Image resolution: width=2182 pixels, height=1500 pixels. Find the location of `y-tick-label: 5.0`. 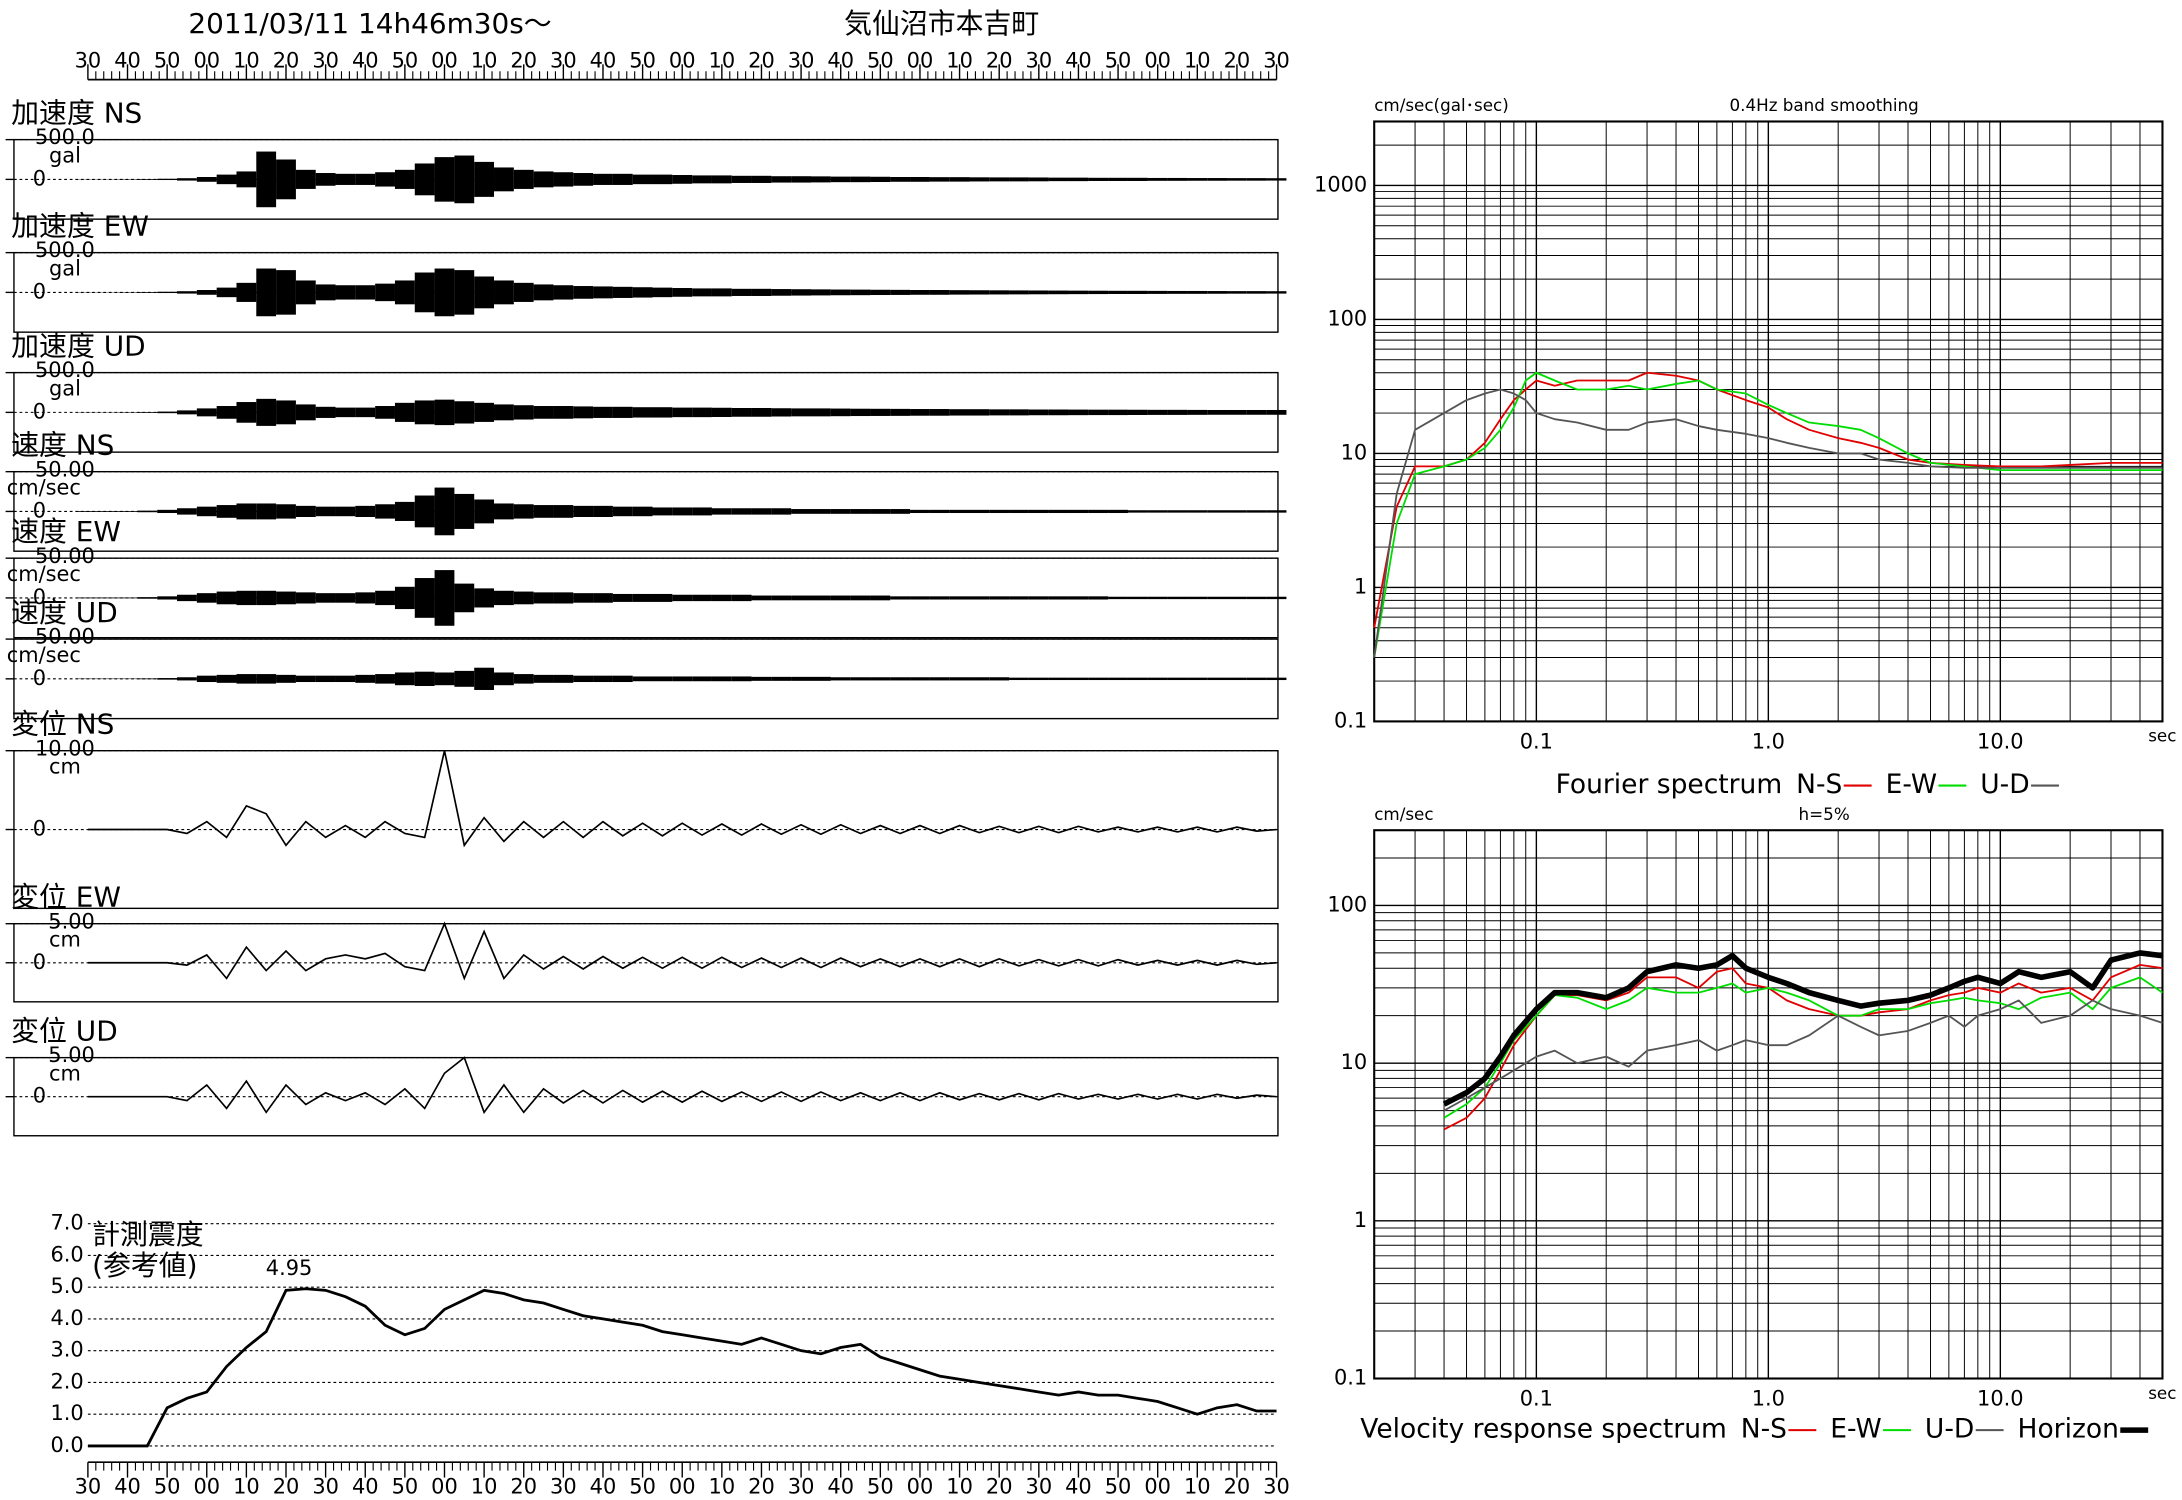

y-tick-label: 5.0 is located at coordinates (66, 1286).